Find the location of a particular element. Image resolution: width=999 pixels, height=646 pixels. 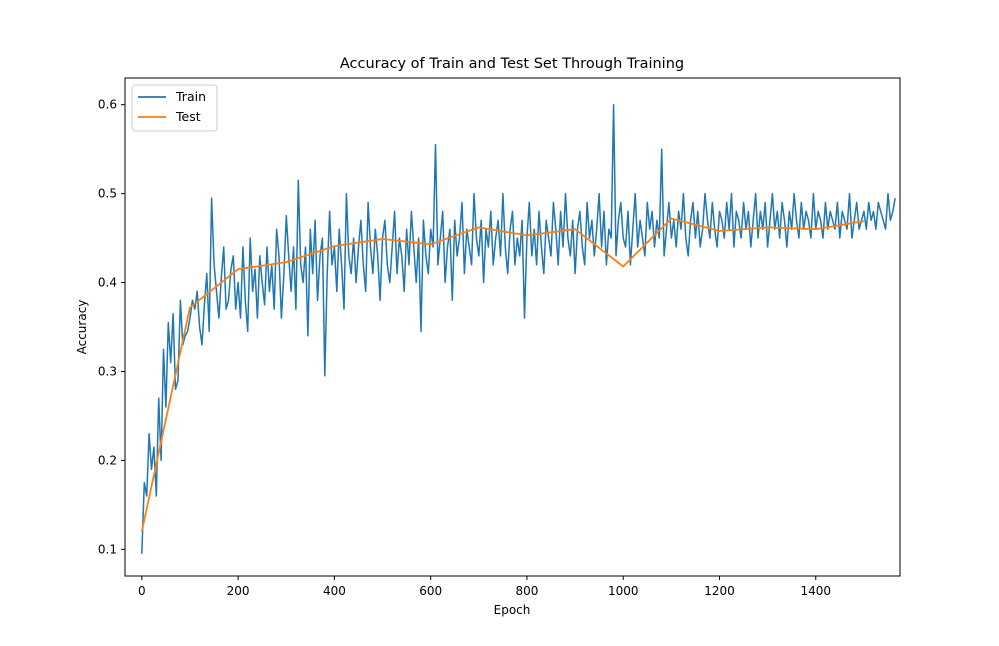

y-tick-label: 0.1 is located at coordinates (107, 549).